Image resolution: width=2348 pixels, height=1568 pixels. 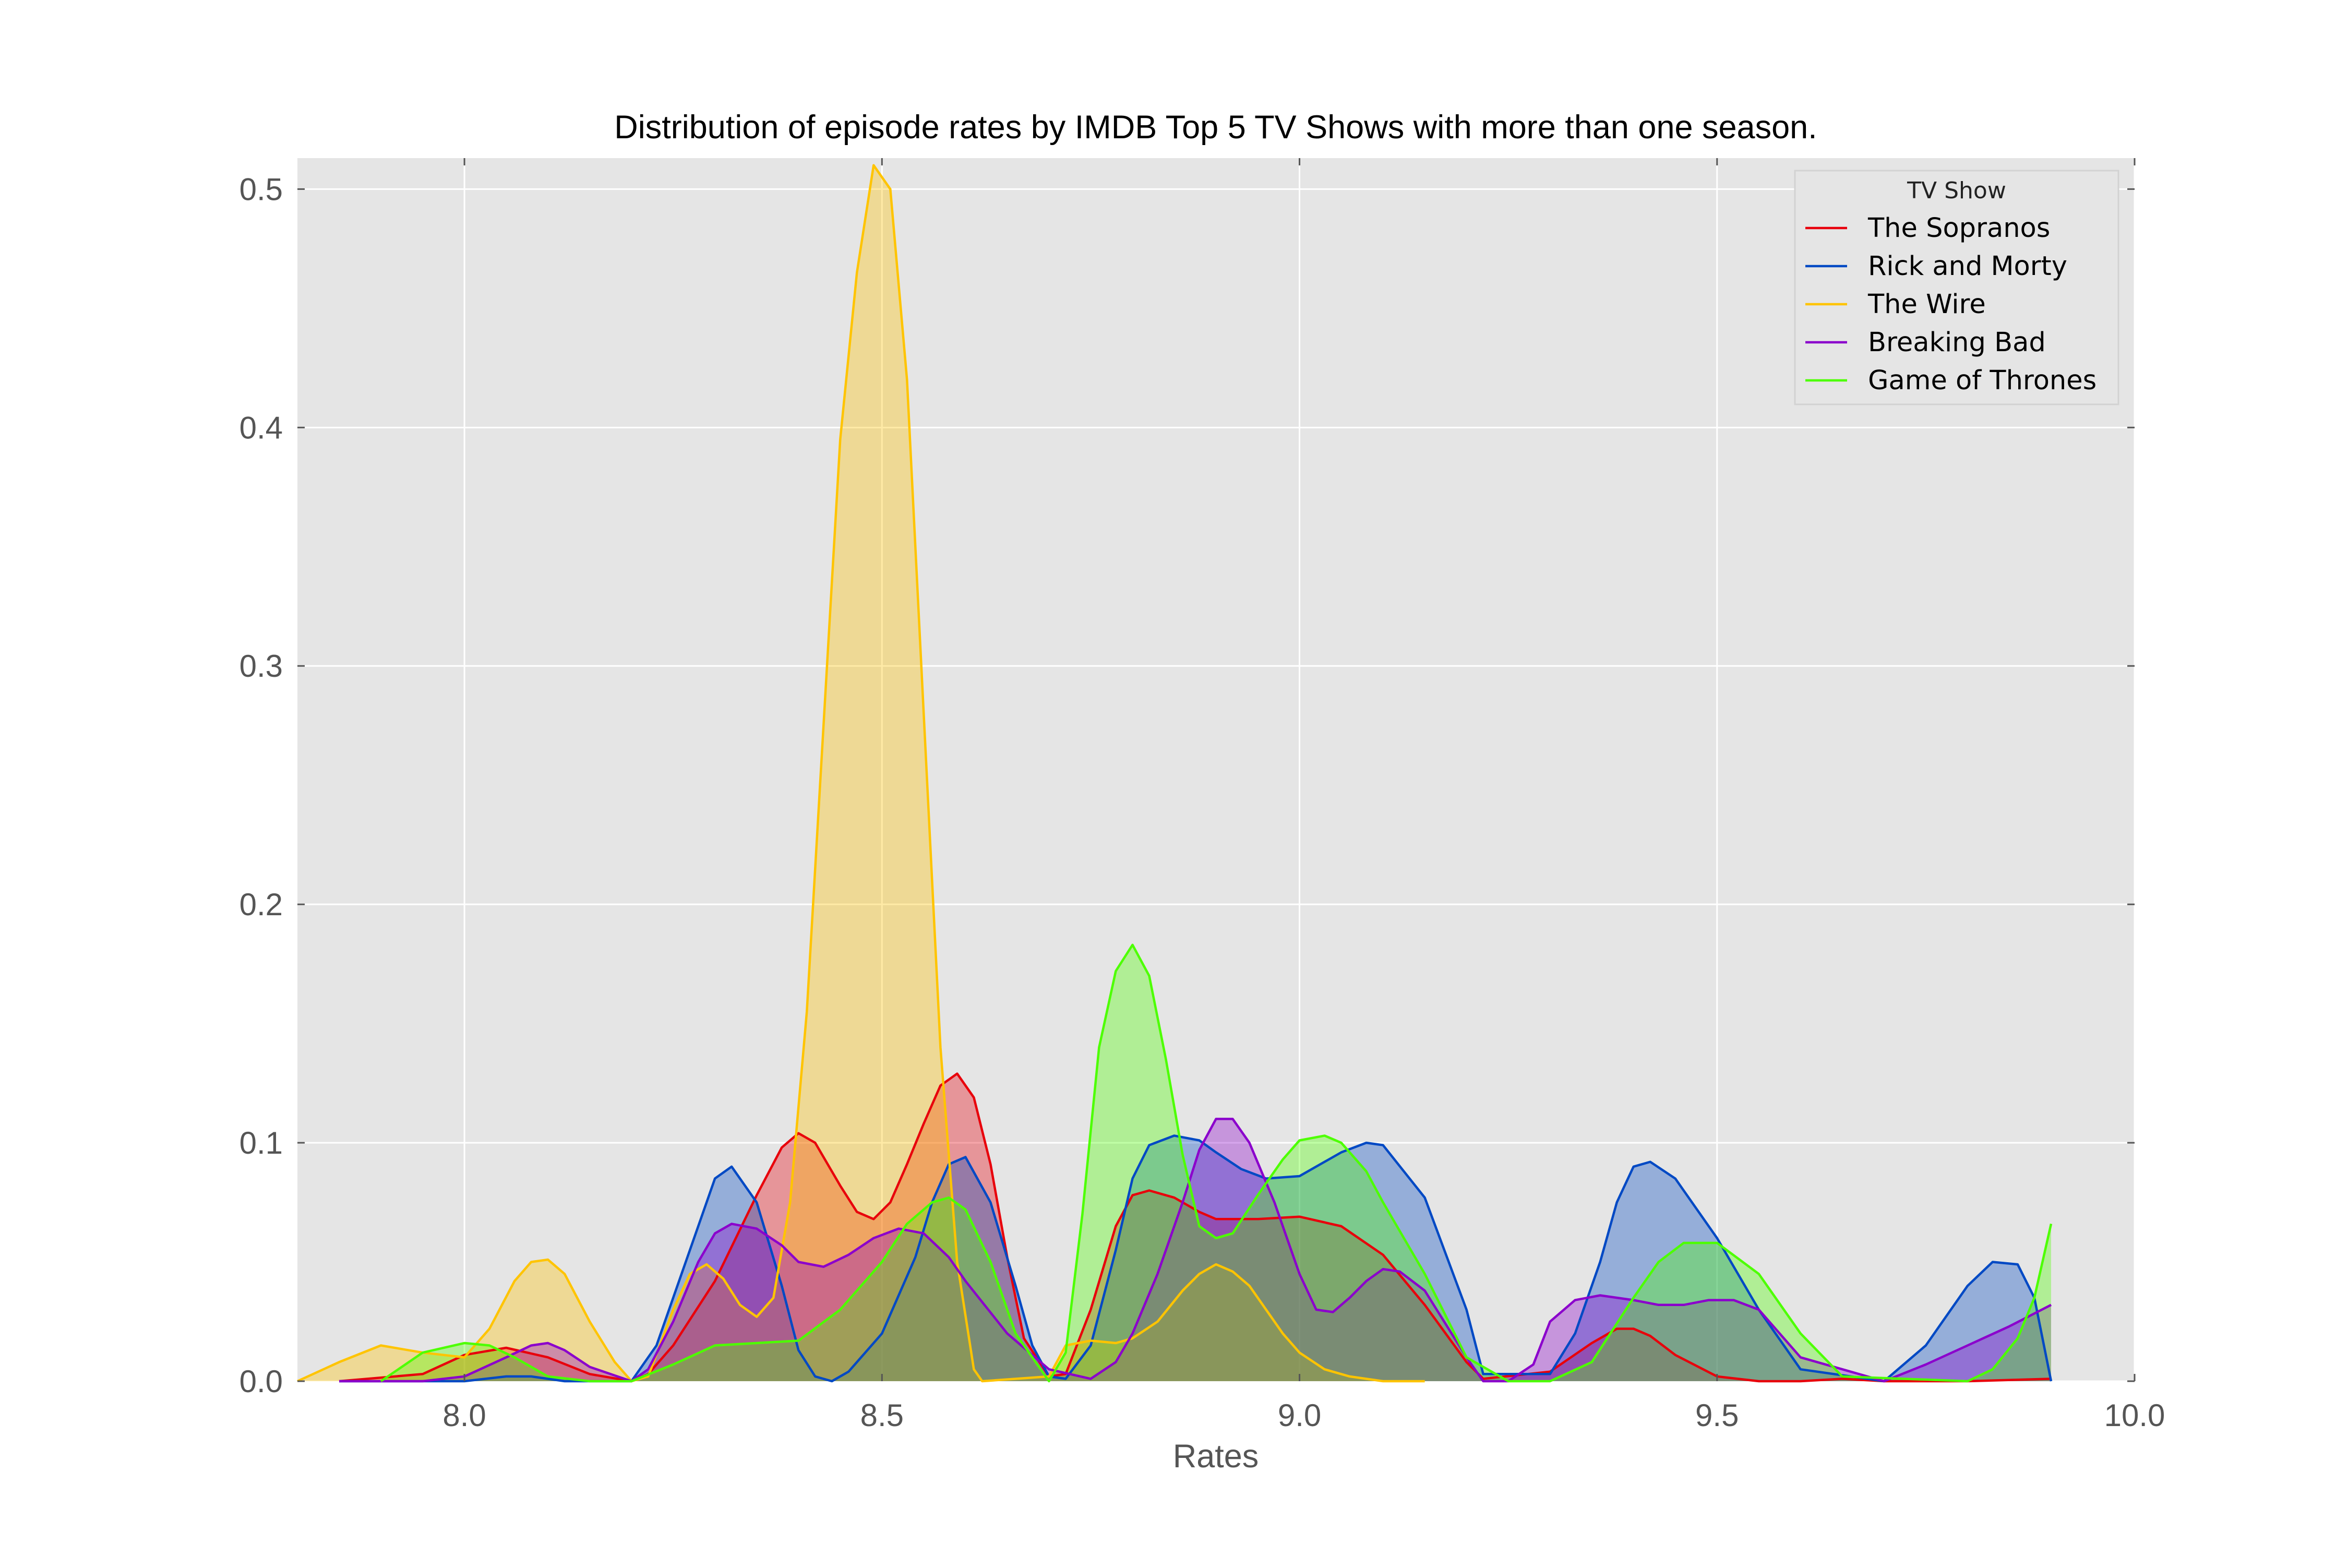 What do you see at coordinates (261, 666) in the screenshot?
I see `y-tick-label: 0.3` at bounding box center [261, 666].